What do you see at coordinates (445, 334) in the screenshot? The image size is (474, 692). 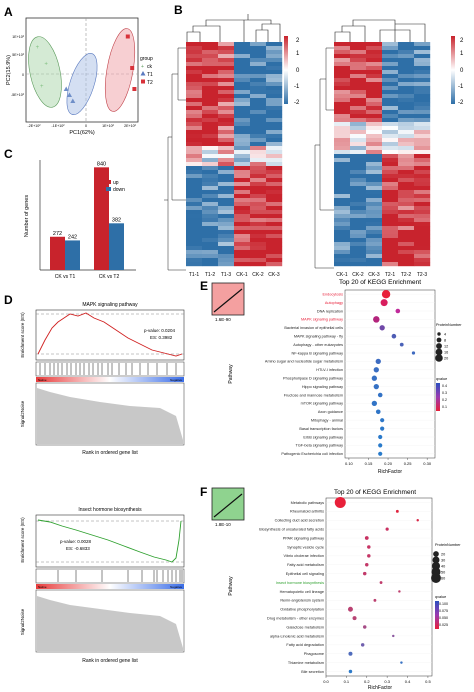 I see `kegg-e-size-legend-label: 4` at bounding box center [445, 334].